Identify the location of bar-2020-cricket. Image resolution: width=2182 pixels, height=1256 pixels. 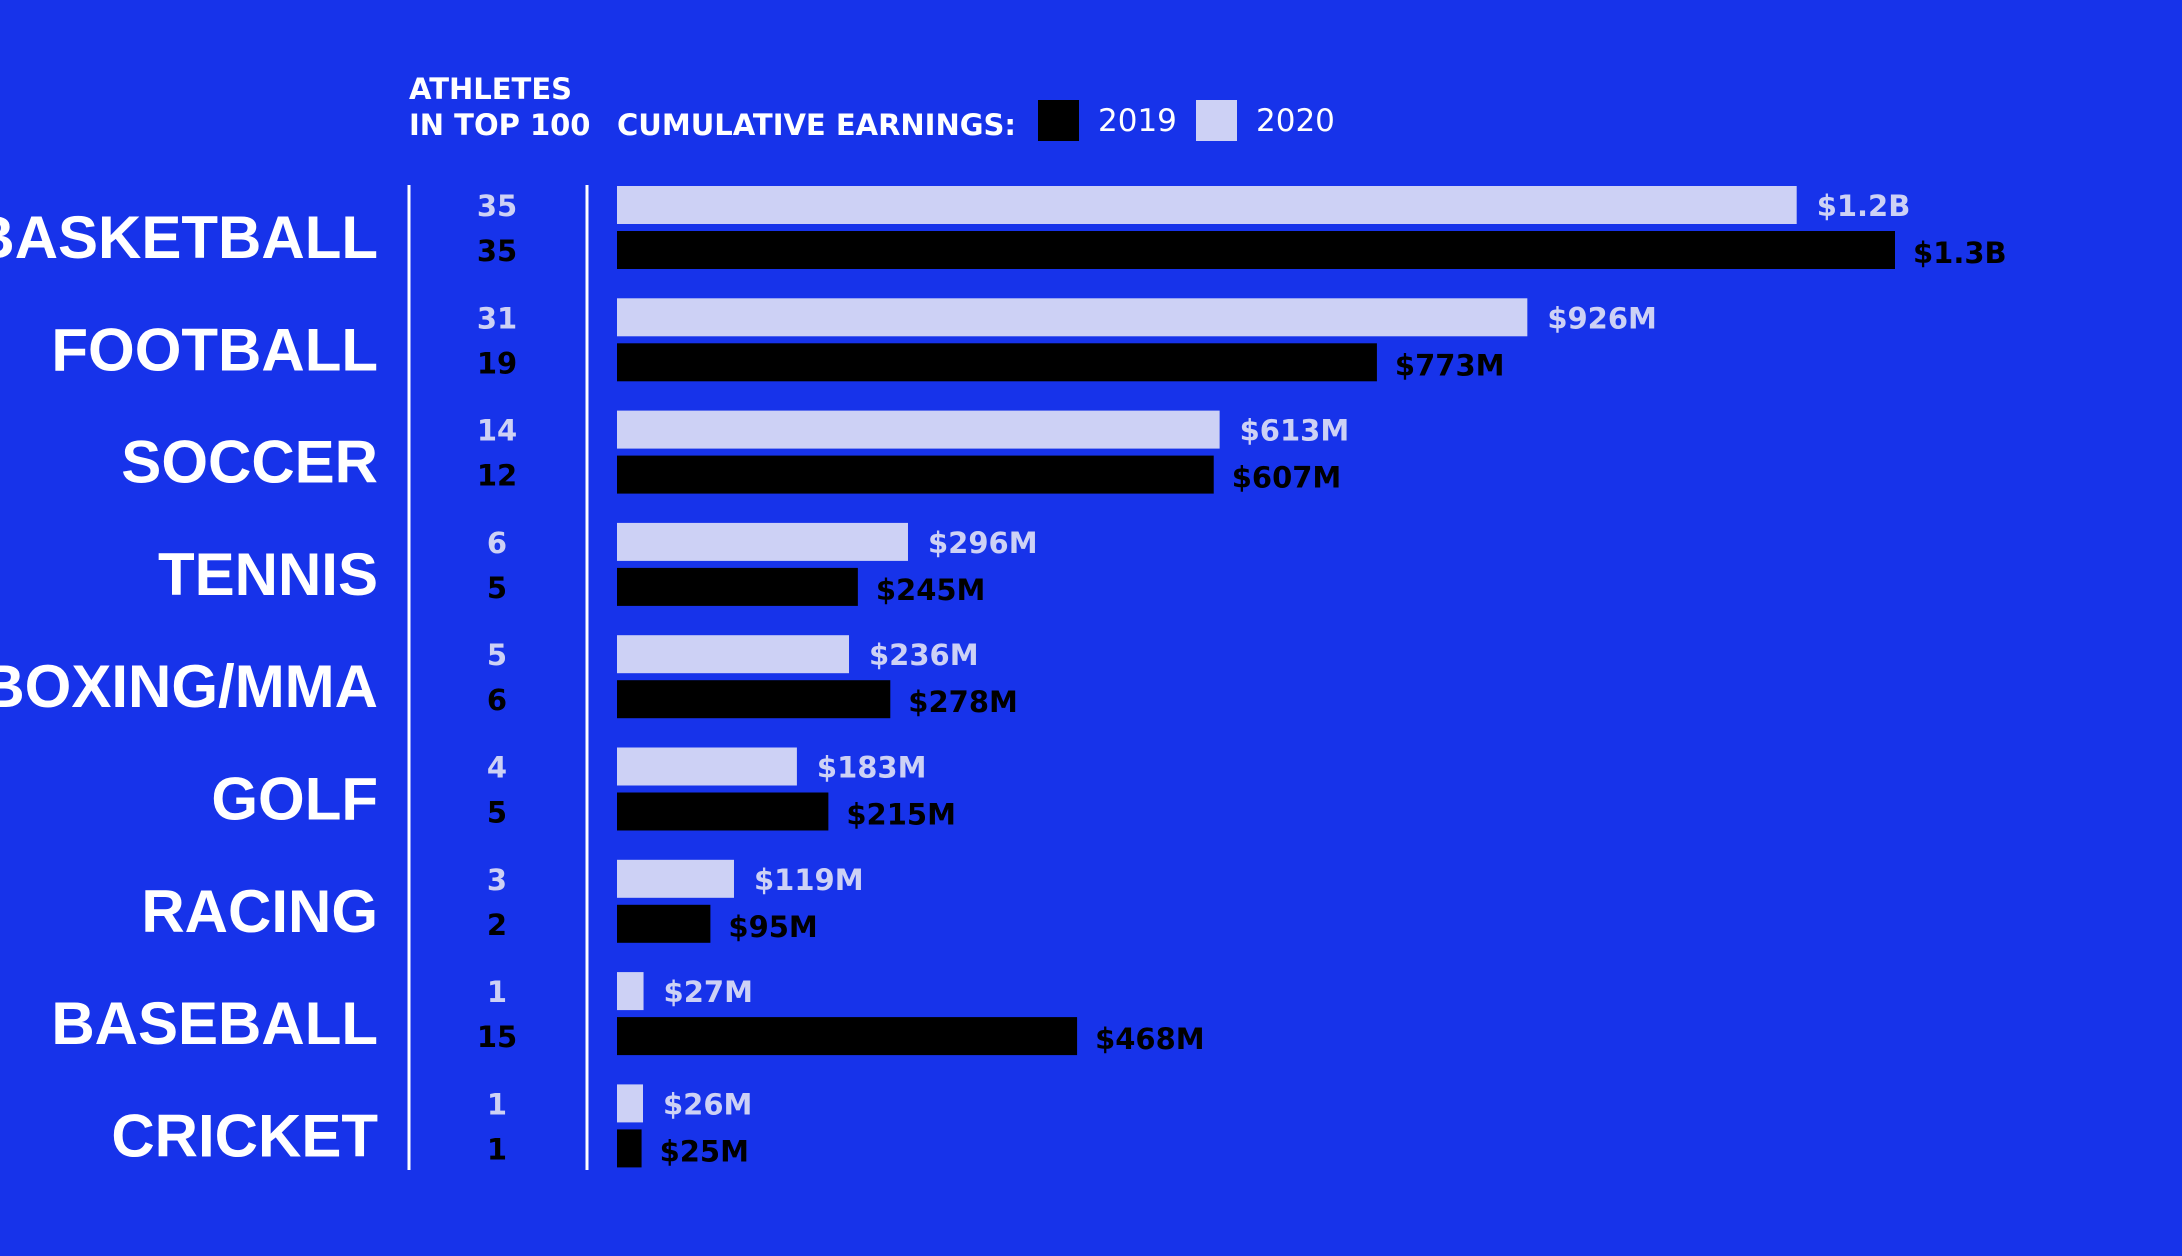
(630, 1103).